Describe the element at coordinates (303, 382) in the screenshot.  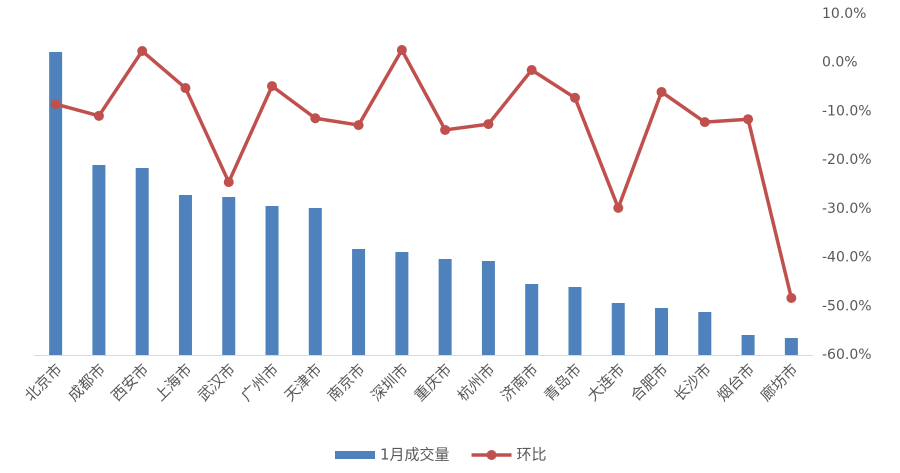
I see `x-tick-label: 天津市` at that location.